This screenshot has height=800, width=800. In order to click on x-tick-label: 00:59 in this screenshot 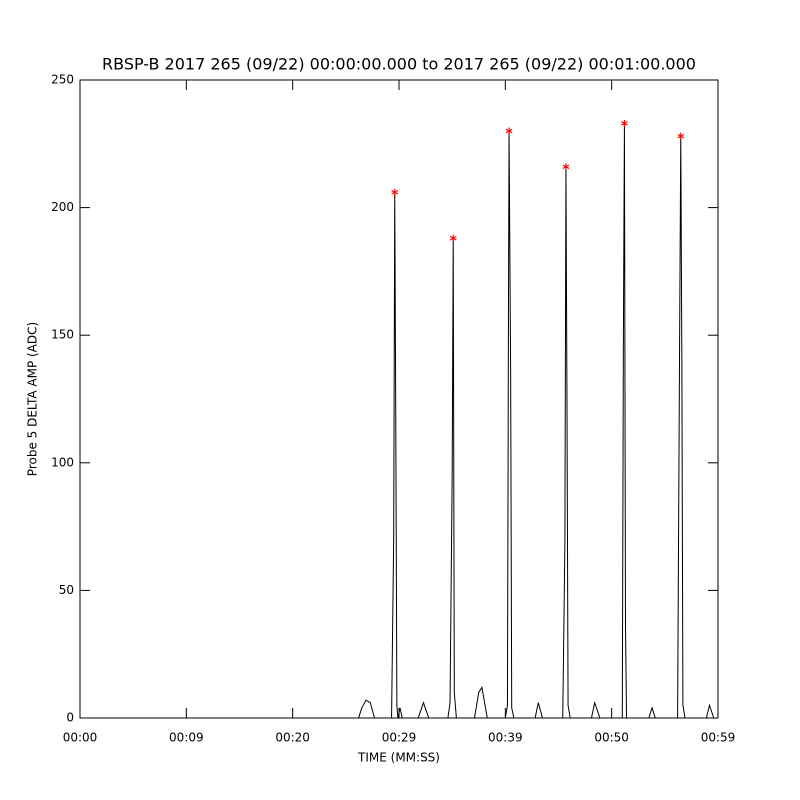, I will do `click(718, 738)`.